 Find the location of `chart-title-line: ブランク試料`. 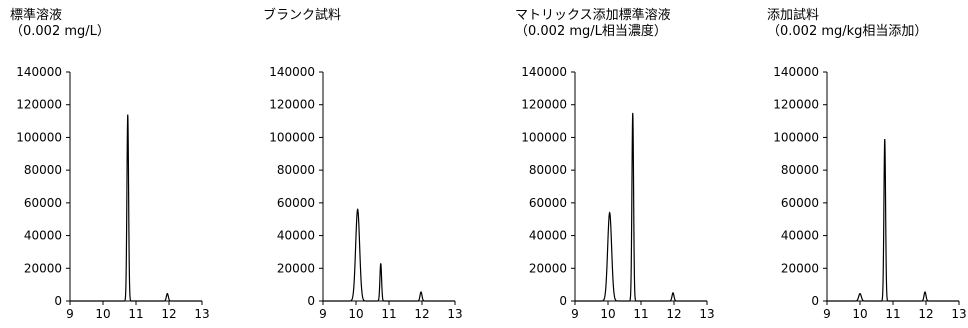

chart-title-line: ブランク試料 is located at coordinates (302, 15).